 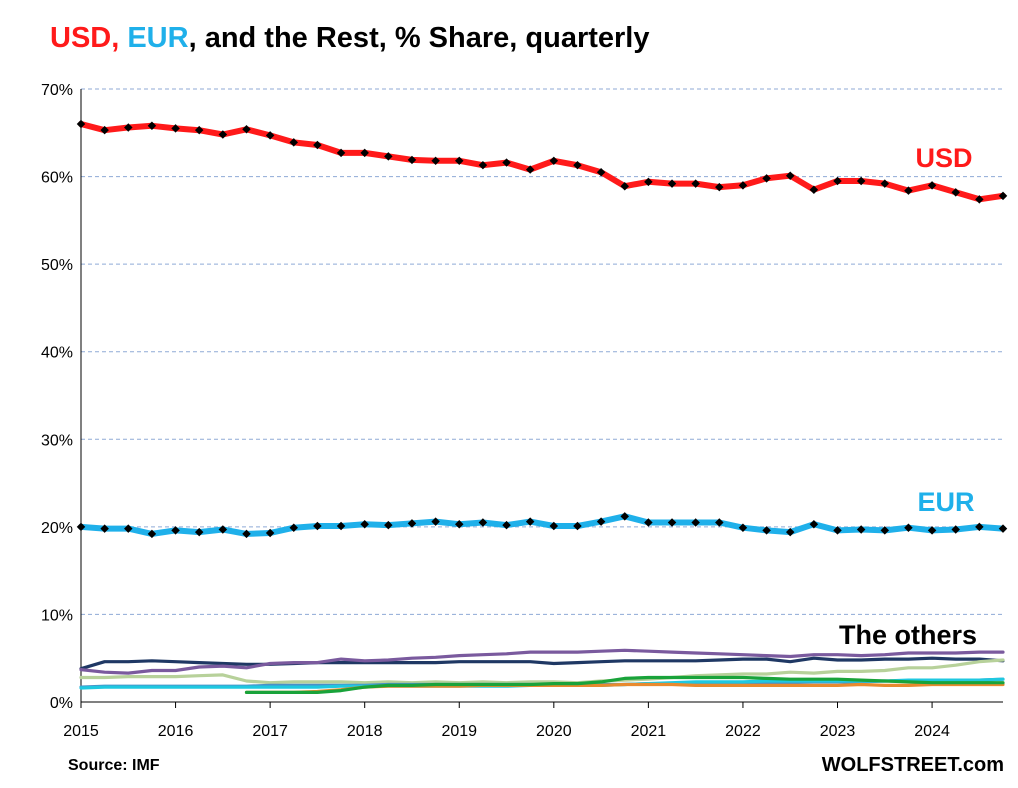 I want to click on y-tick-label: 30%, so click(x=57, y=440).